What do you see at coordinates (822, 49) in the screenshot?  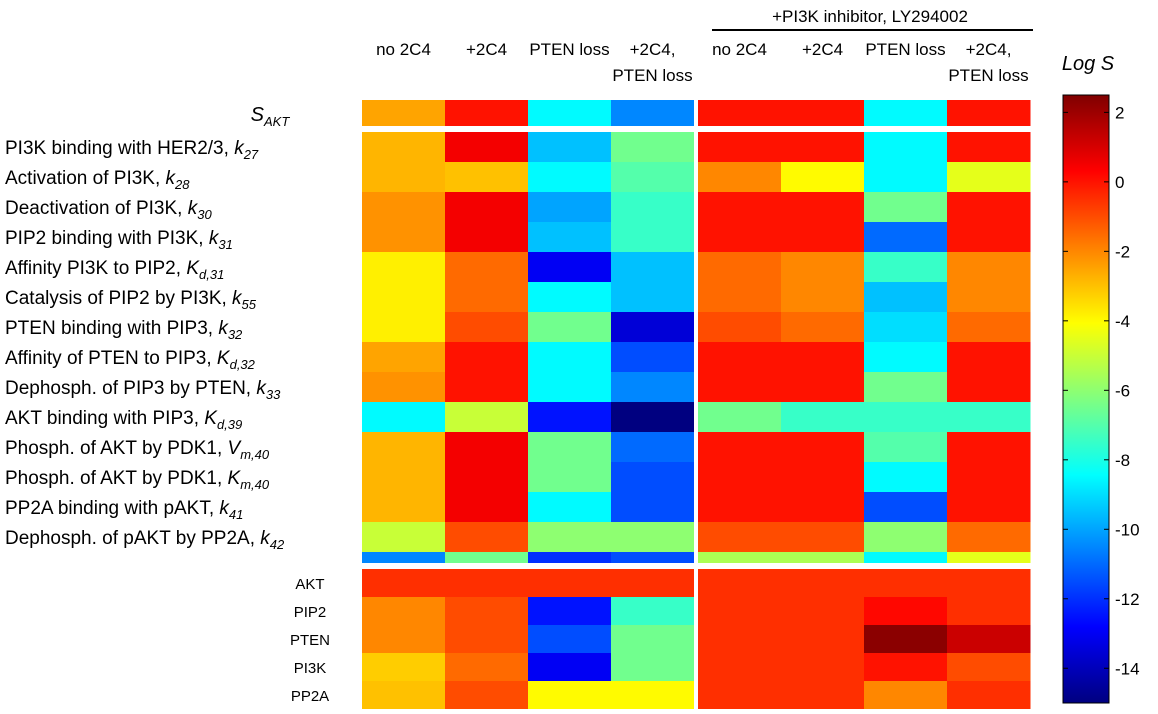 I see `column-label-line1: +2C4` at bounding box center [822, 49].